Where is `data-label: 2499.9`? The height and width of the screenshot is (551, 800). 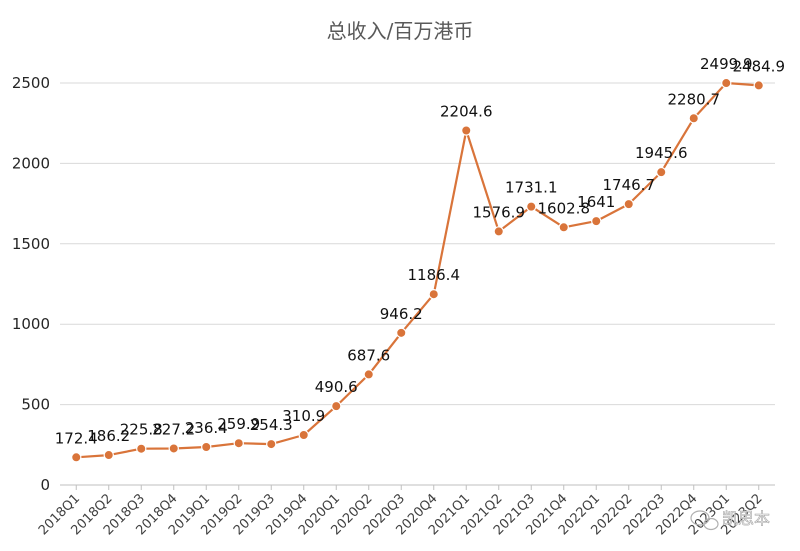 data-label: 2499.9 is located at coordinates (726, 64).